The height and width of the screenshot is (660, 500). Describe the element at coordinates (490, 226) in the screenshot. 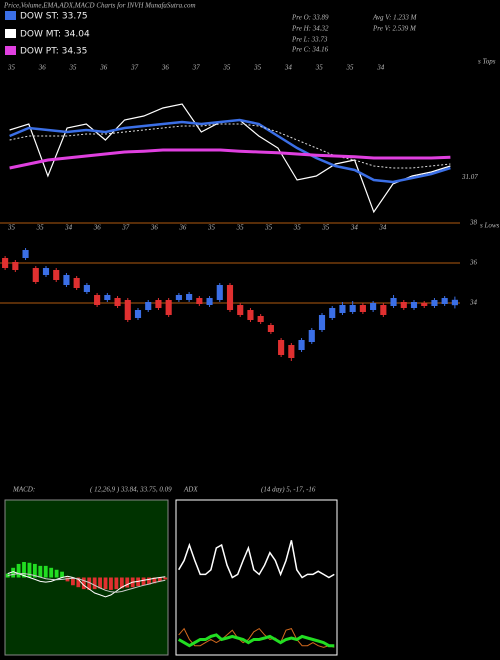

I see `lows-label: s Lows` at that location.